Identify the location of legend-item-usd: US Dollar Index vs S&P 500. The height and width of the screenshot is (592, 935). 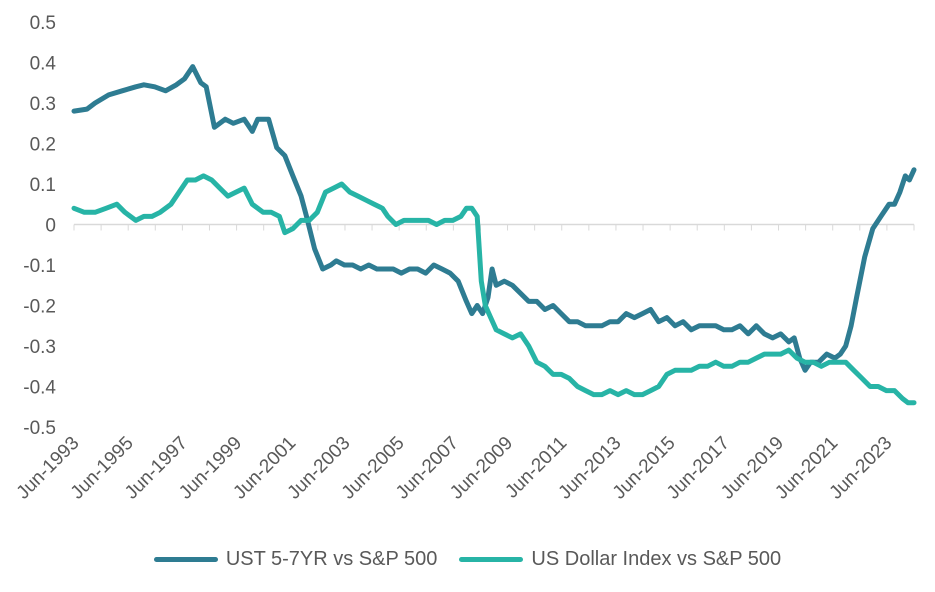
(620, 559).